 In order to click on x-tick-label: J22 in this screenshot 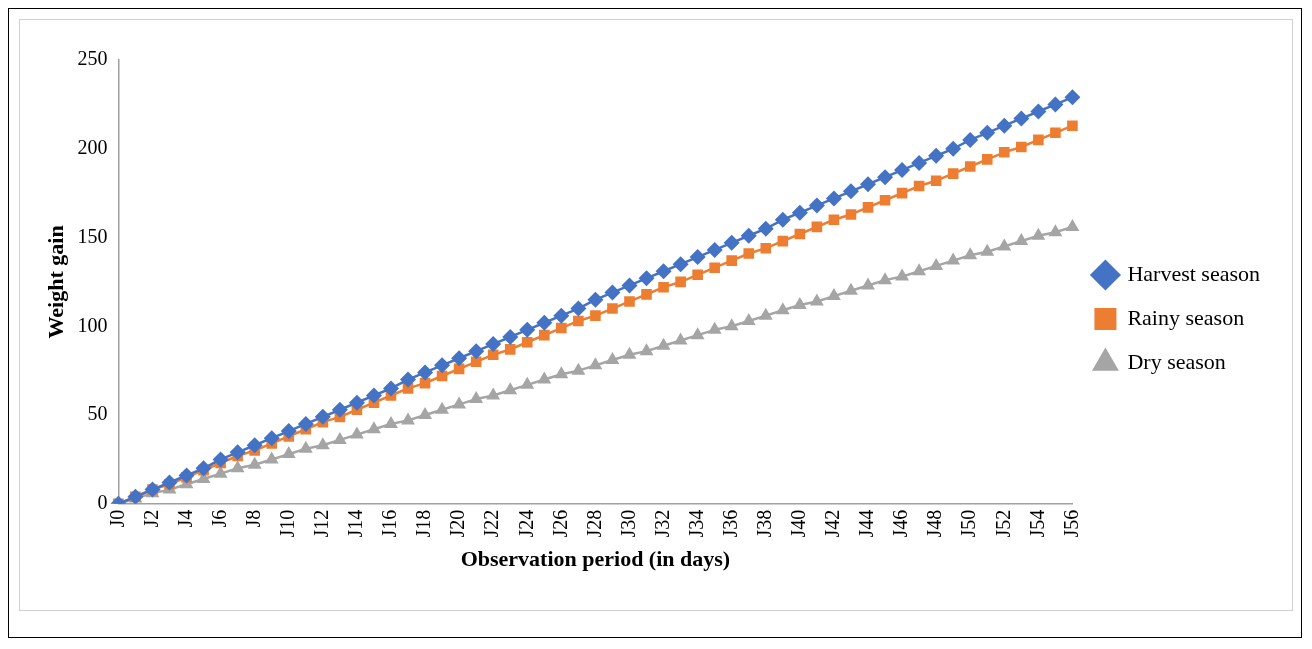, I will do `click(491, 523)`.